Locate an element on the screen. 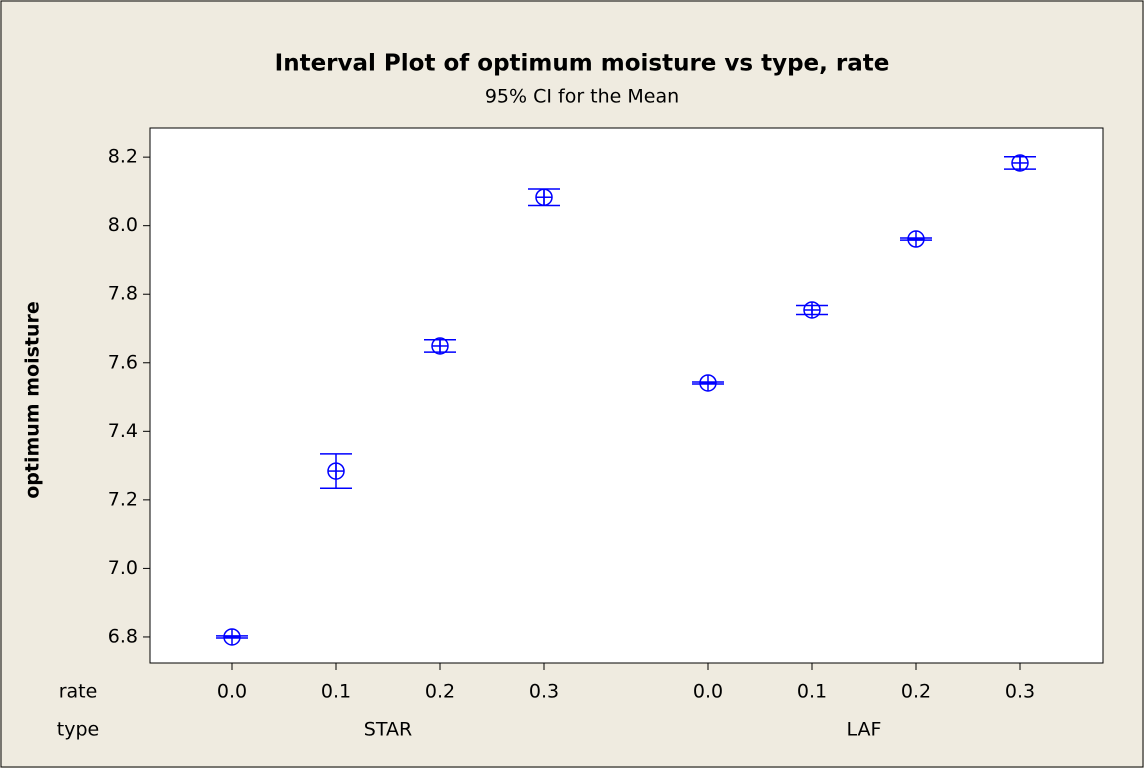 The width and height of the screenshot is (1144, 768). y-tick-label: 7.8 is located at coordinates (123, 294).